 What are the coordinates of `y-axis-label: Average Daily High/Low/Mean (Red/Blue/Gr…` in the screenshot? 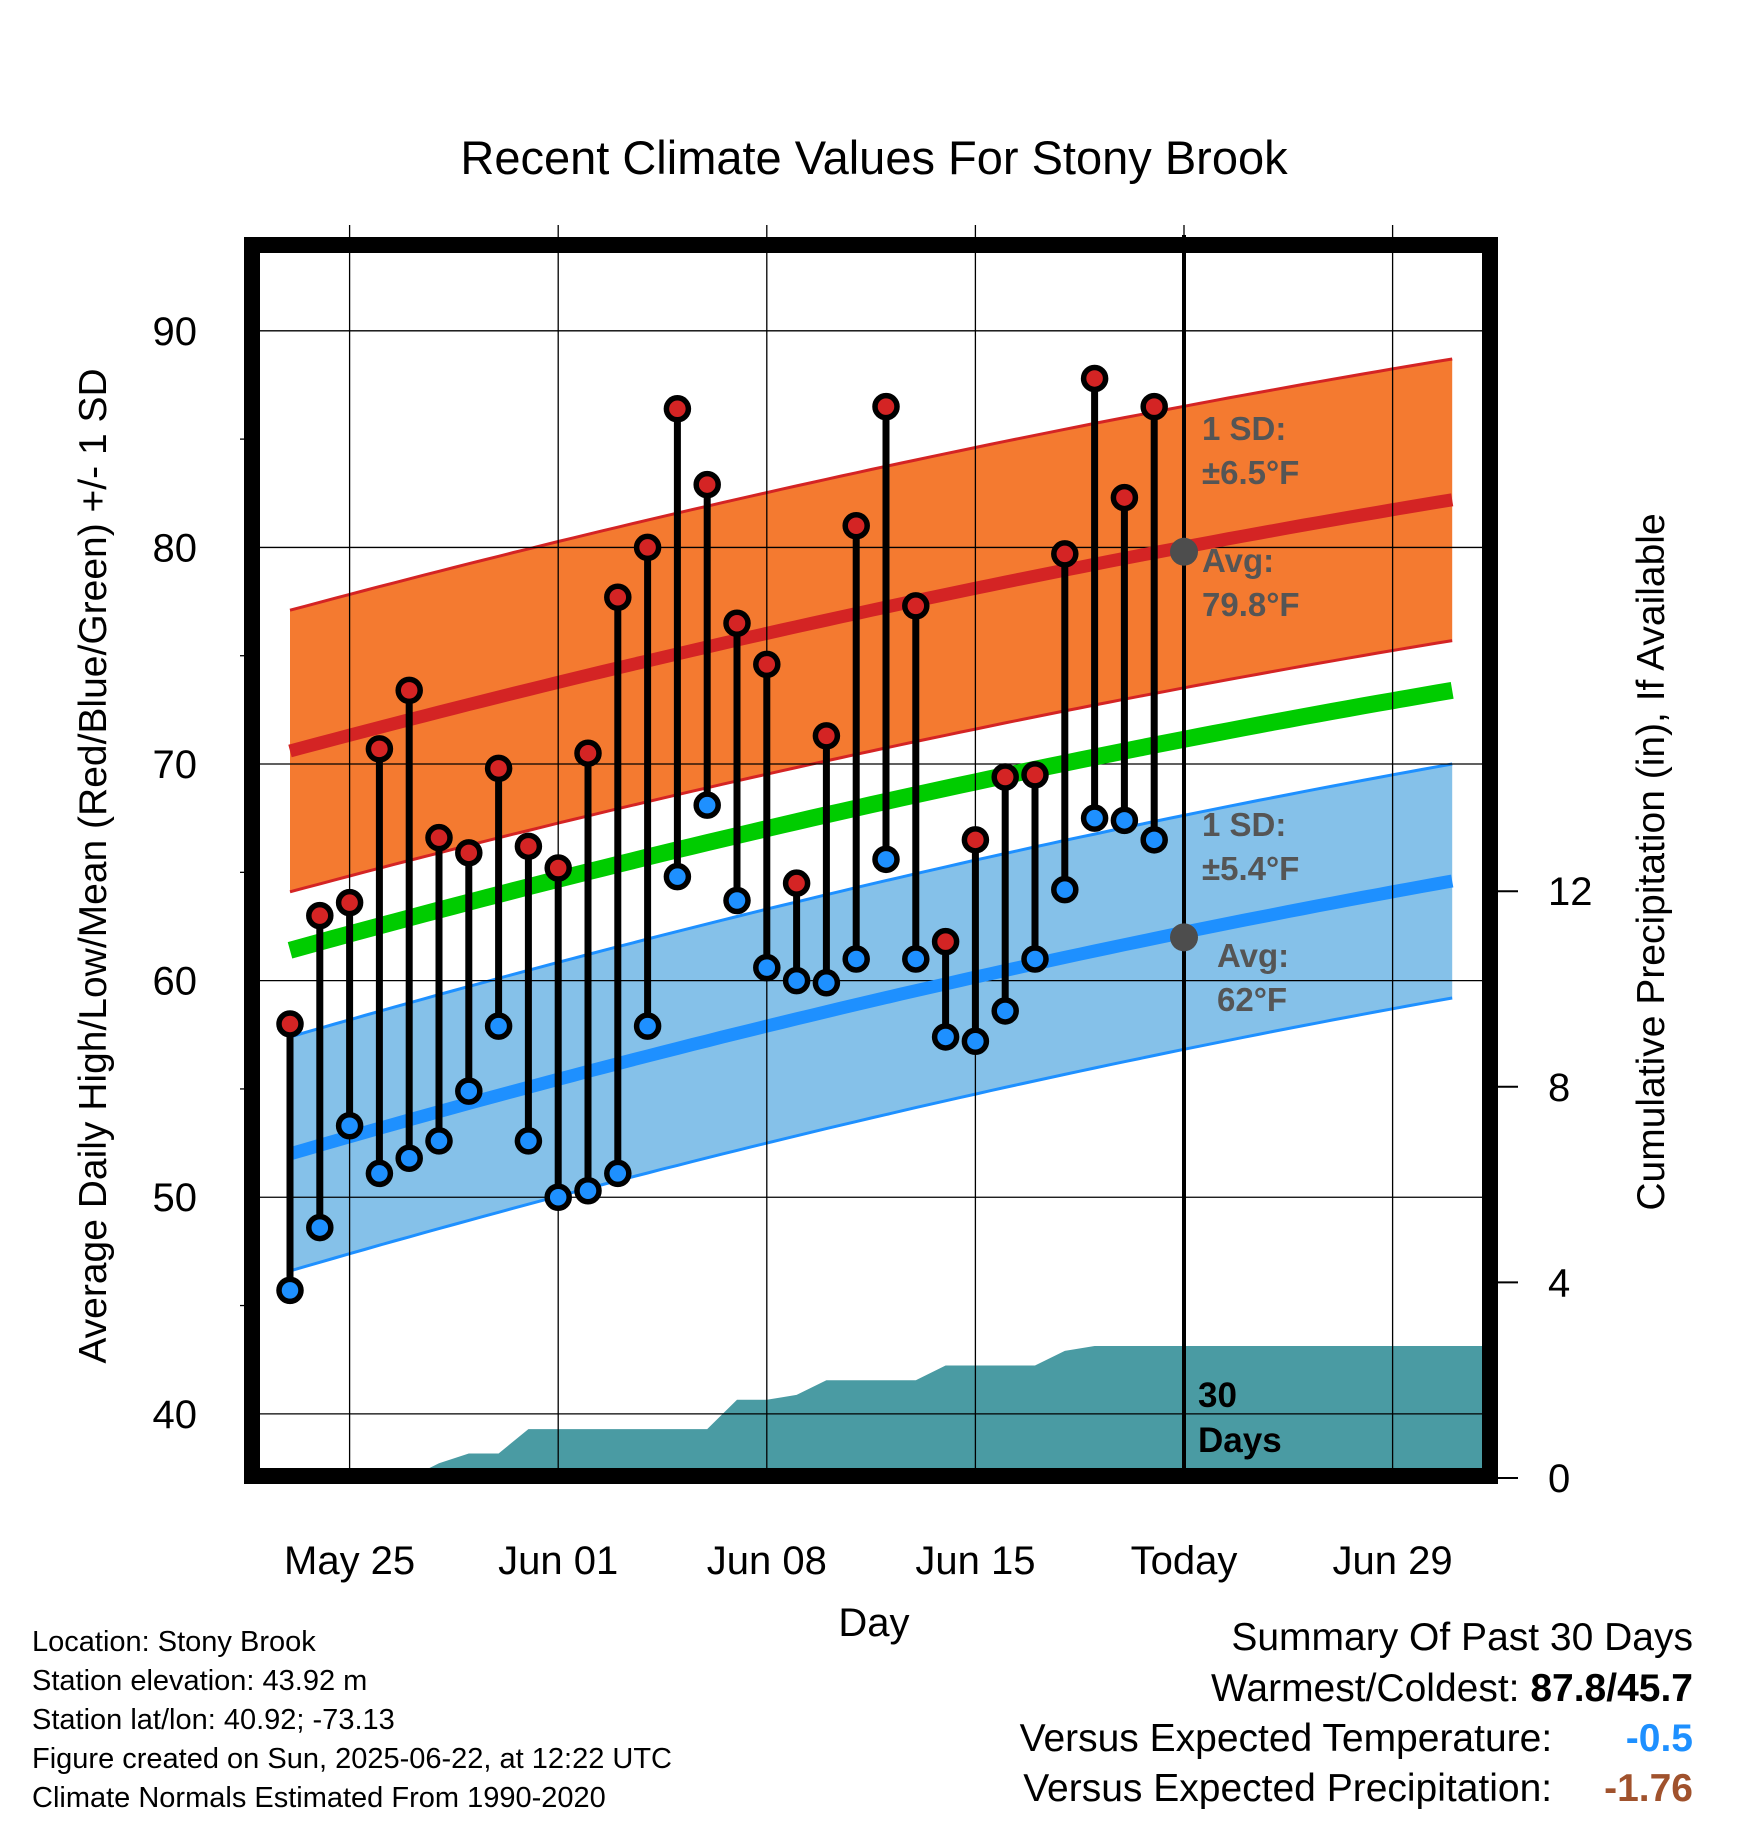 It's located at (93, 865).